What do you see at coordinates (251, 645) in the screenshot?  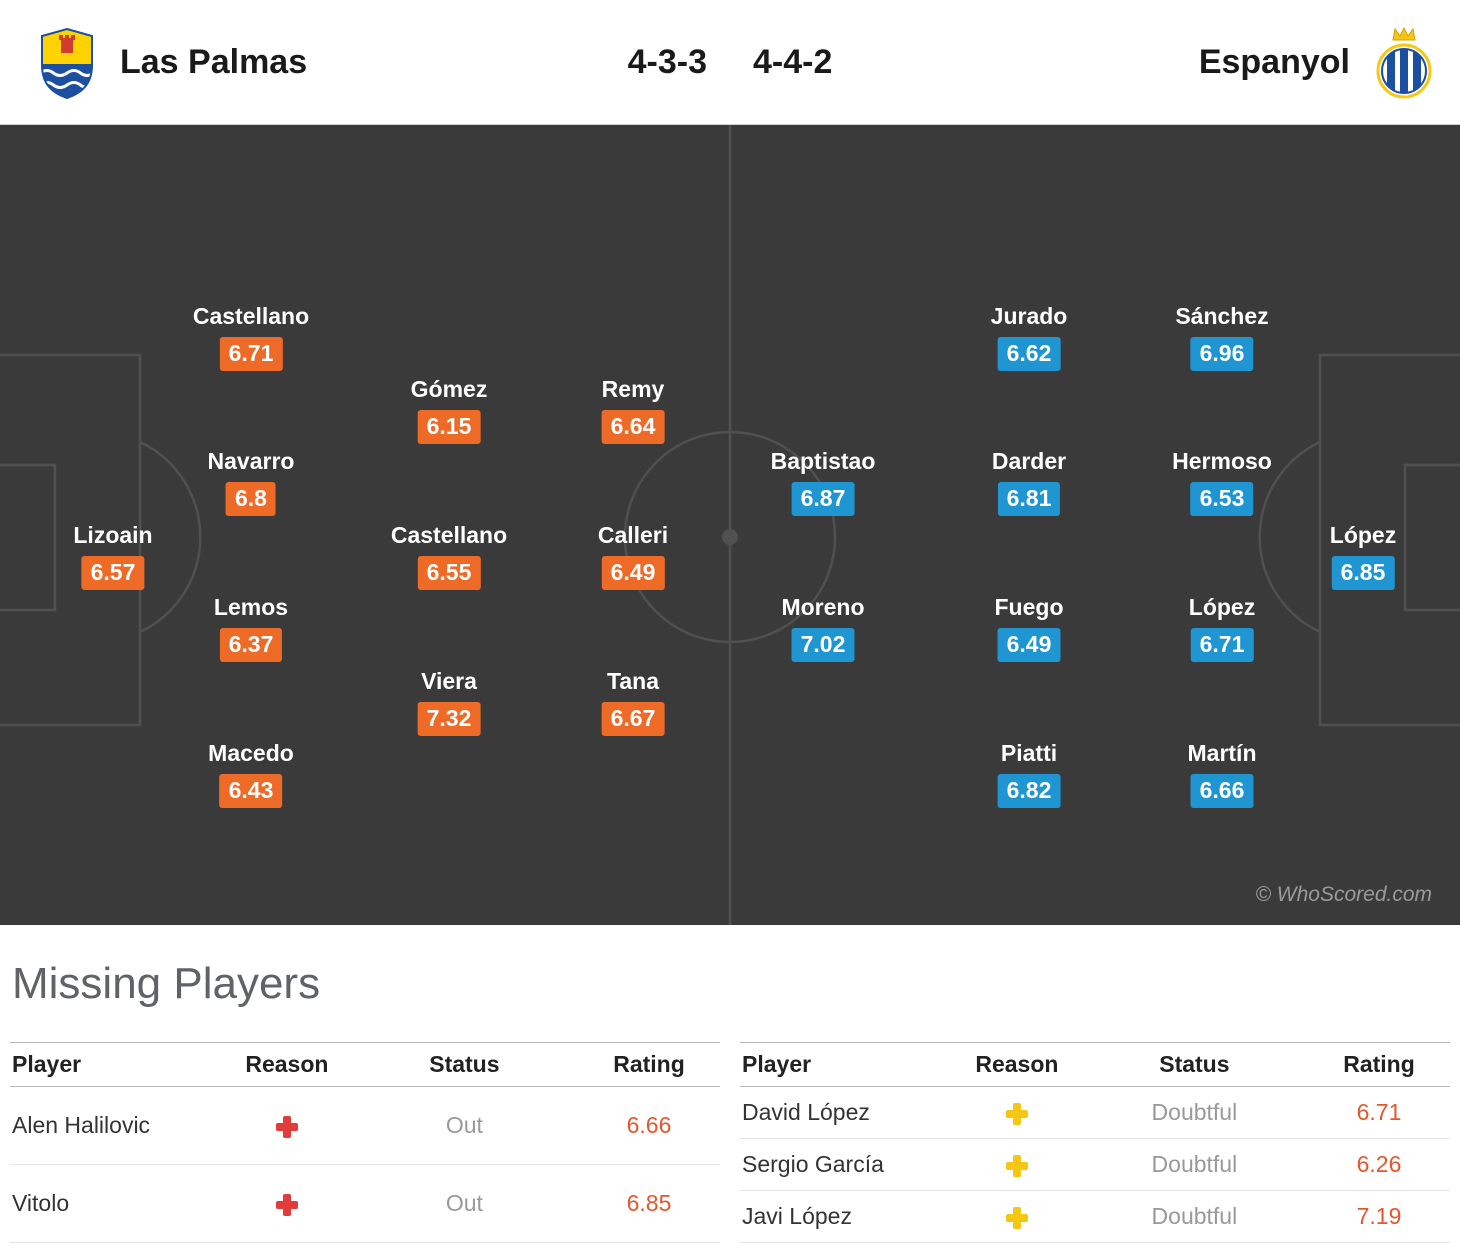 I see `player-rating: 6.37` at bounding box center [251, 645].